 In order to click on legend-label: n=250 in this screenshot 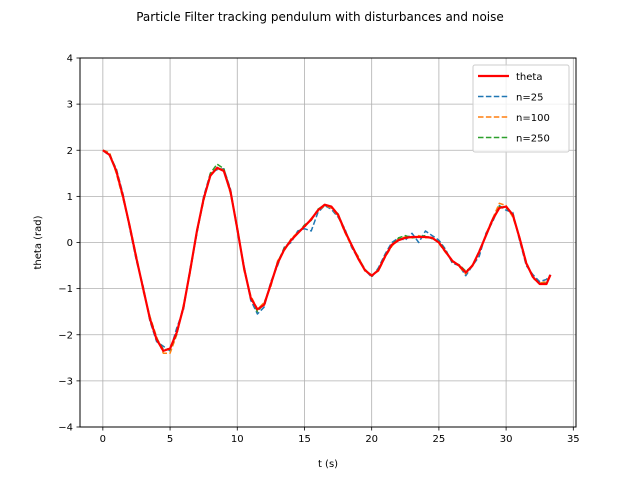, I will do `click(533, 139)`.